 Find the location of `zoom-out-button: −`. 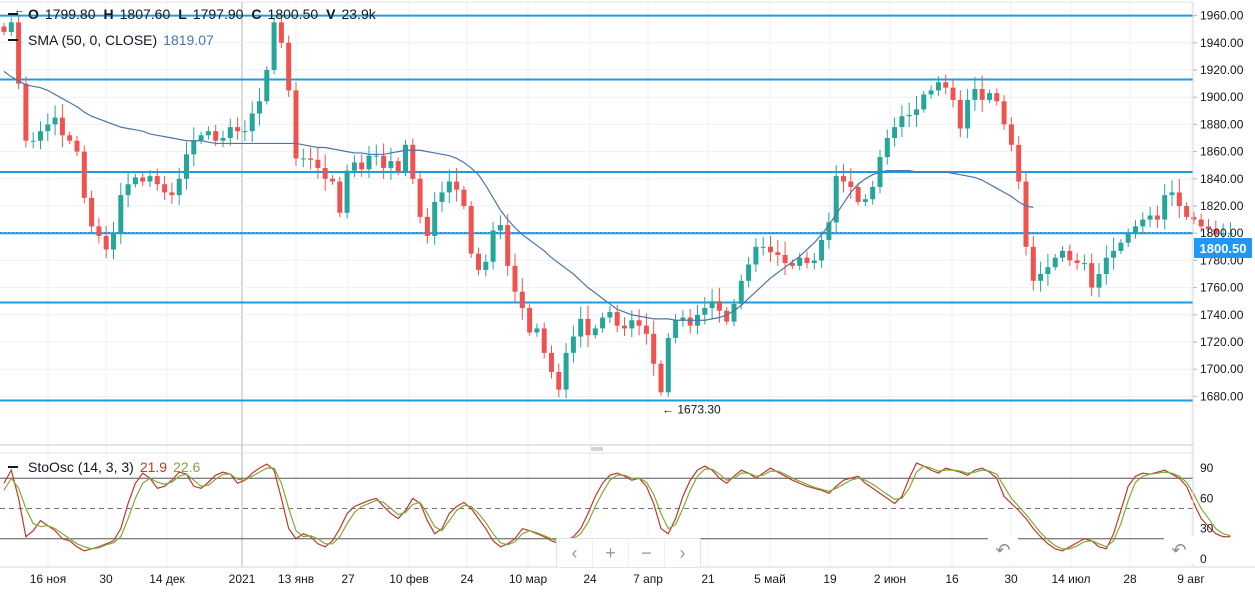

zoom-out-button: − is located at coordinates (647, 553).